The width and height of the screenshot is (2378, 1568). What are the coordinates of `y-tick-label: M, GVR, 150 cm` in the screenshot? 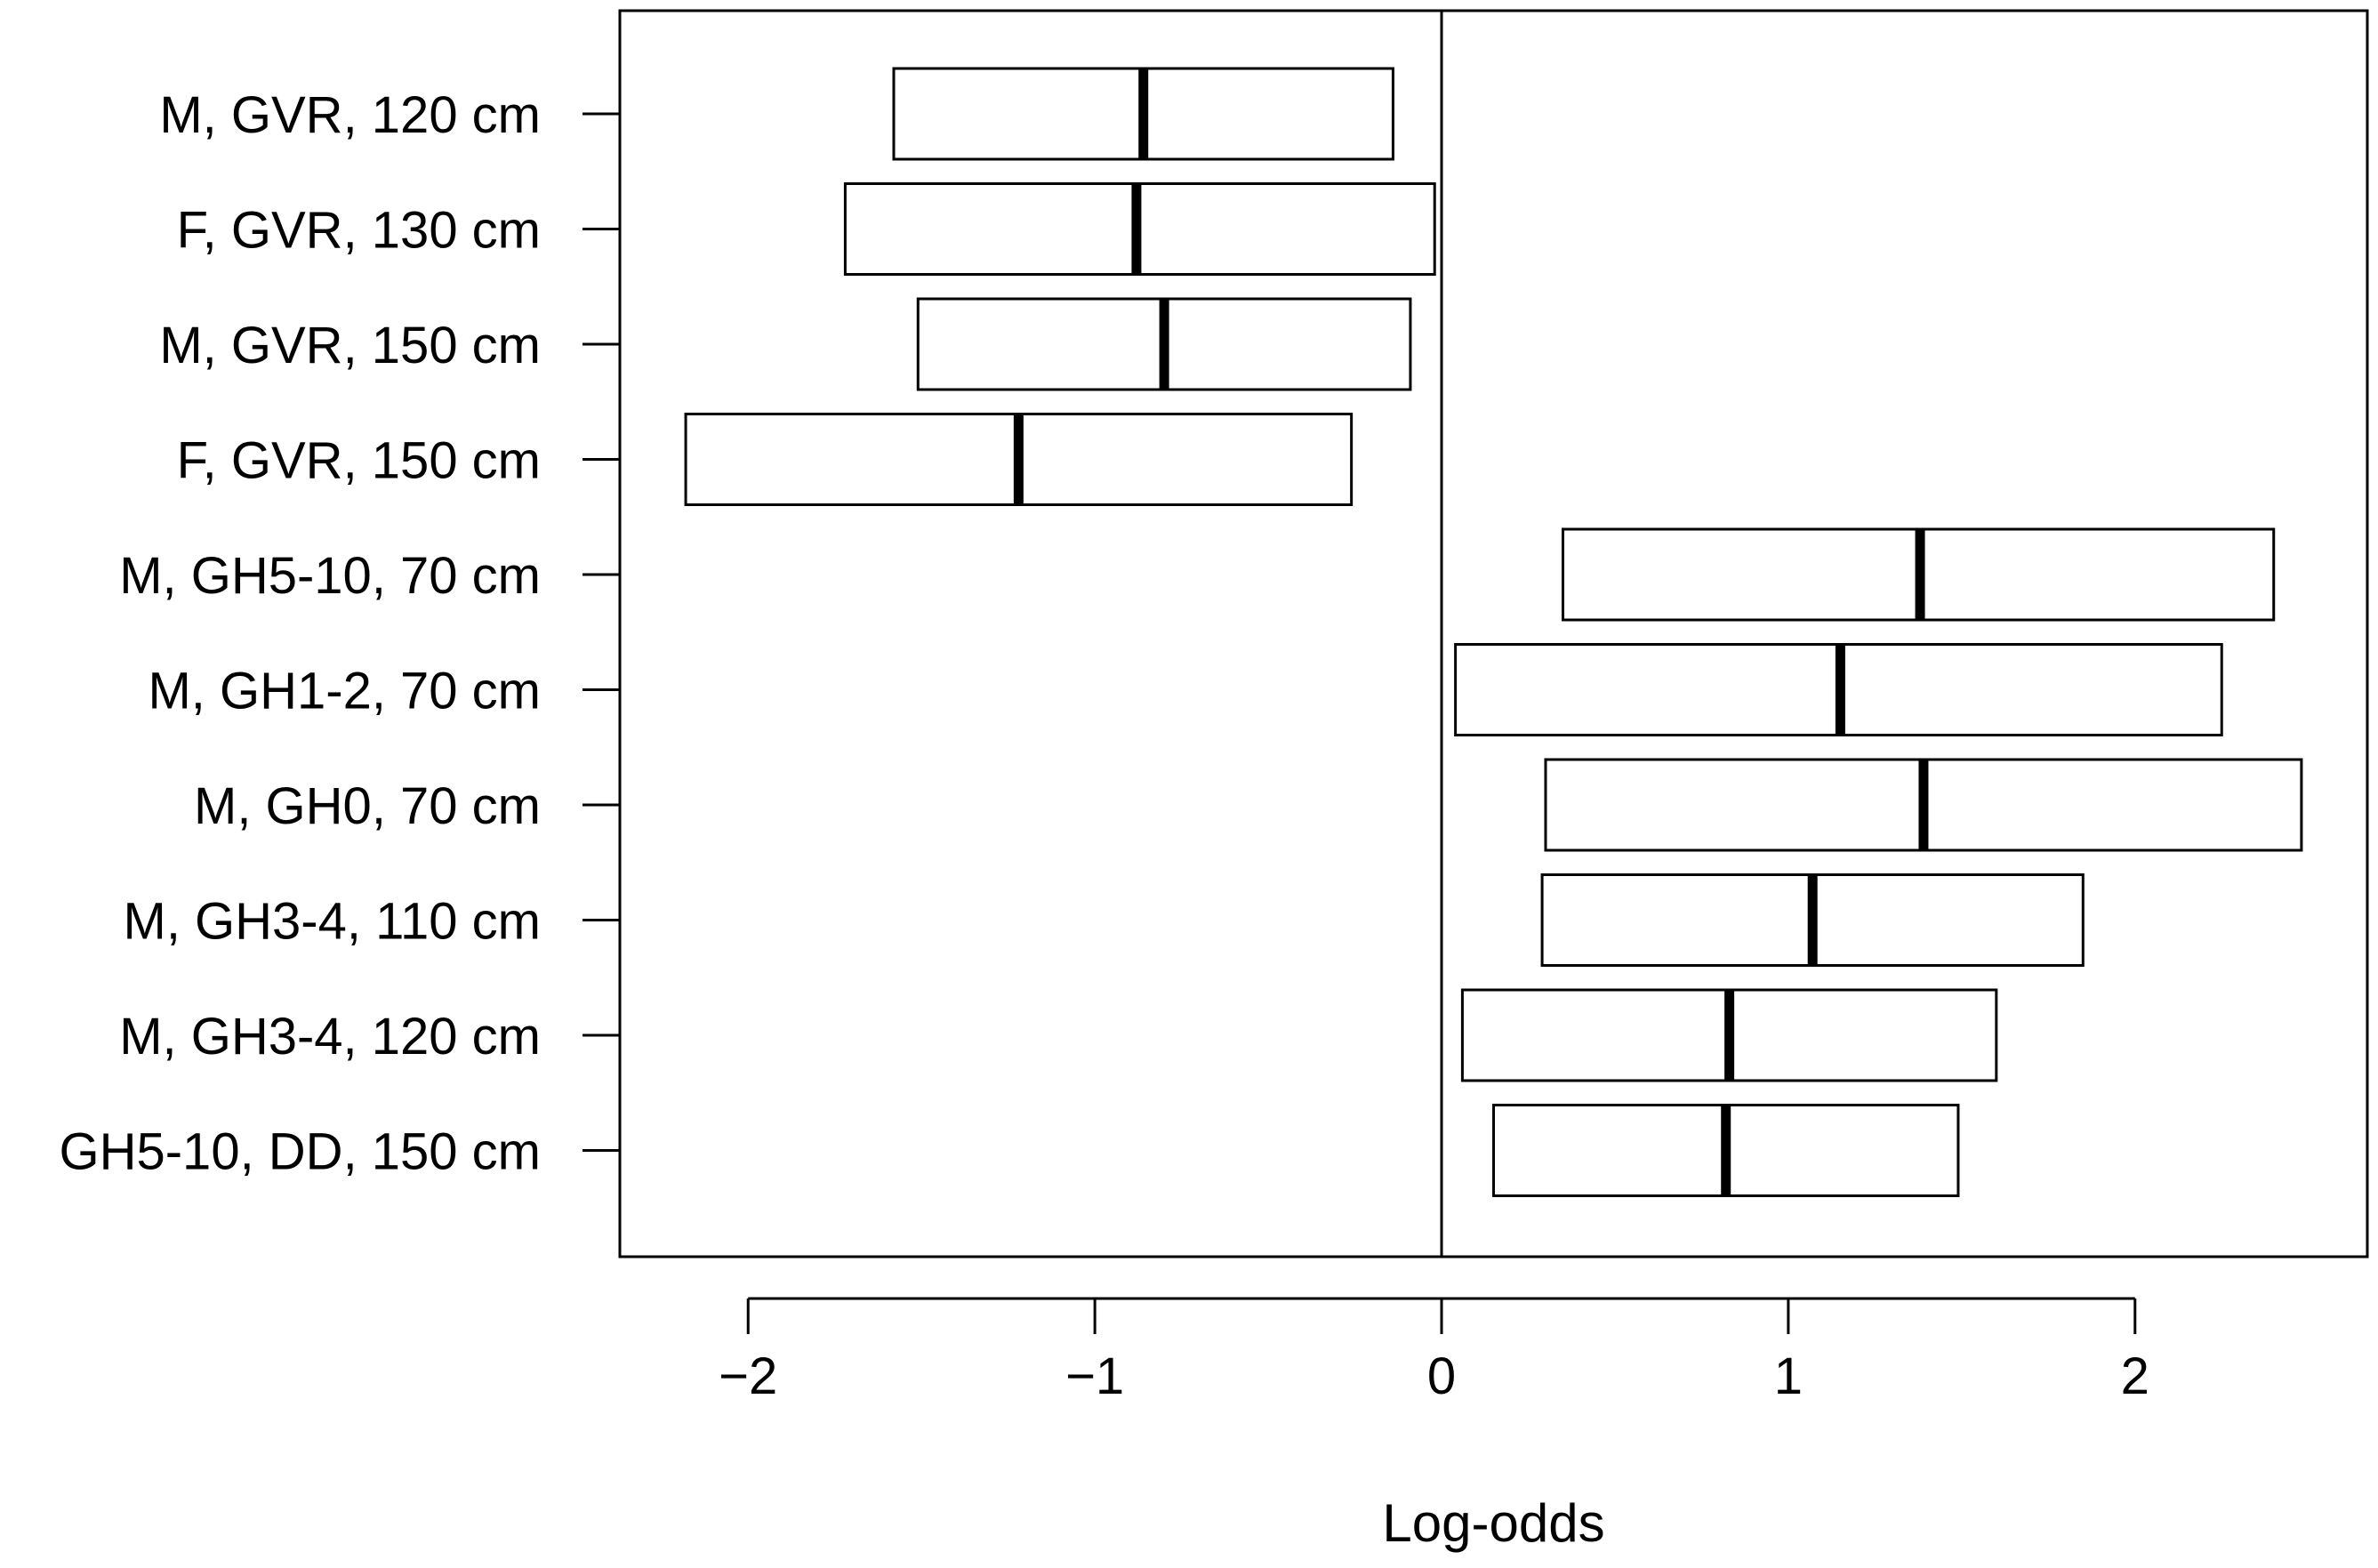 It's located at (350, 345).